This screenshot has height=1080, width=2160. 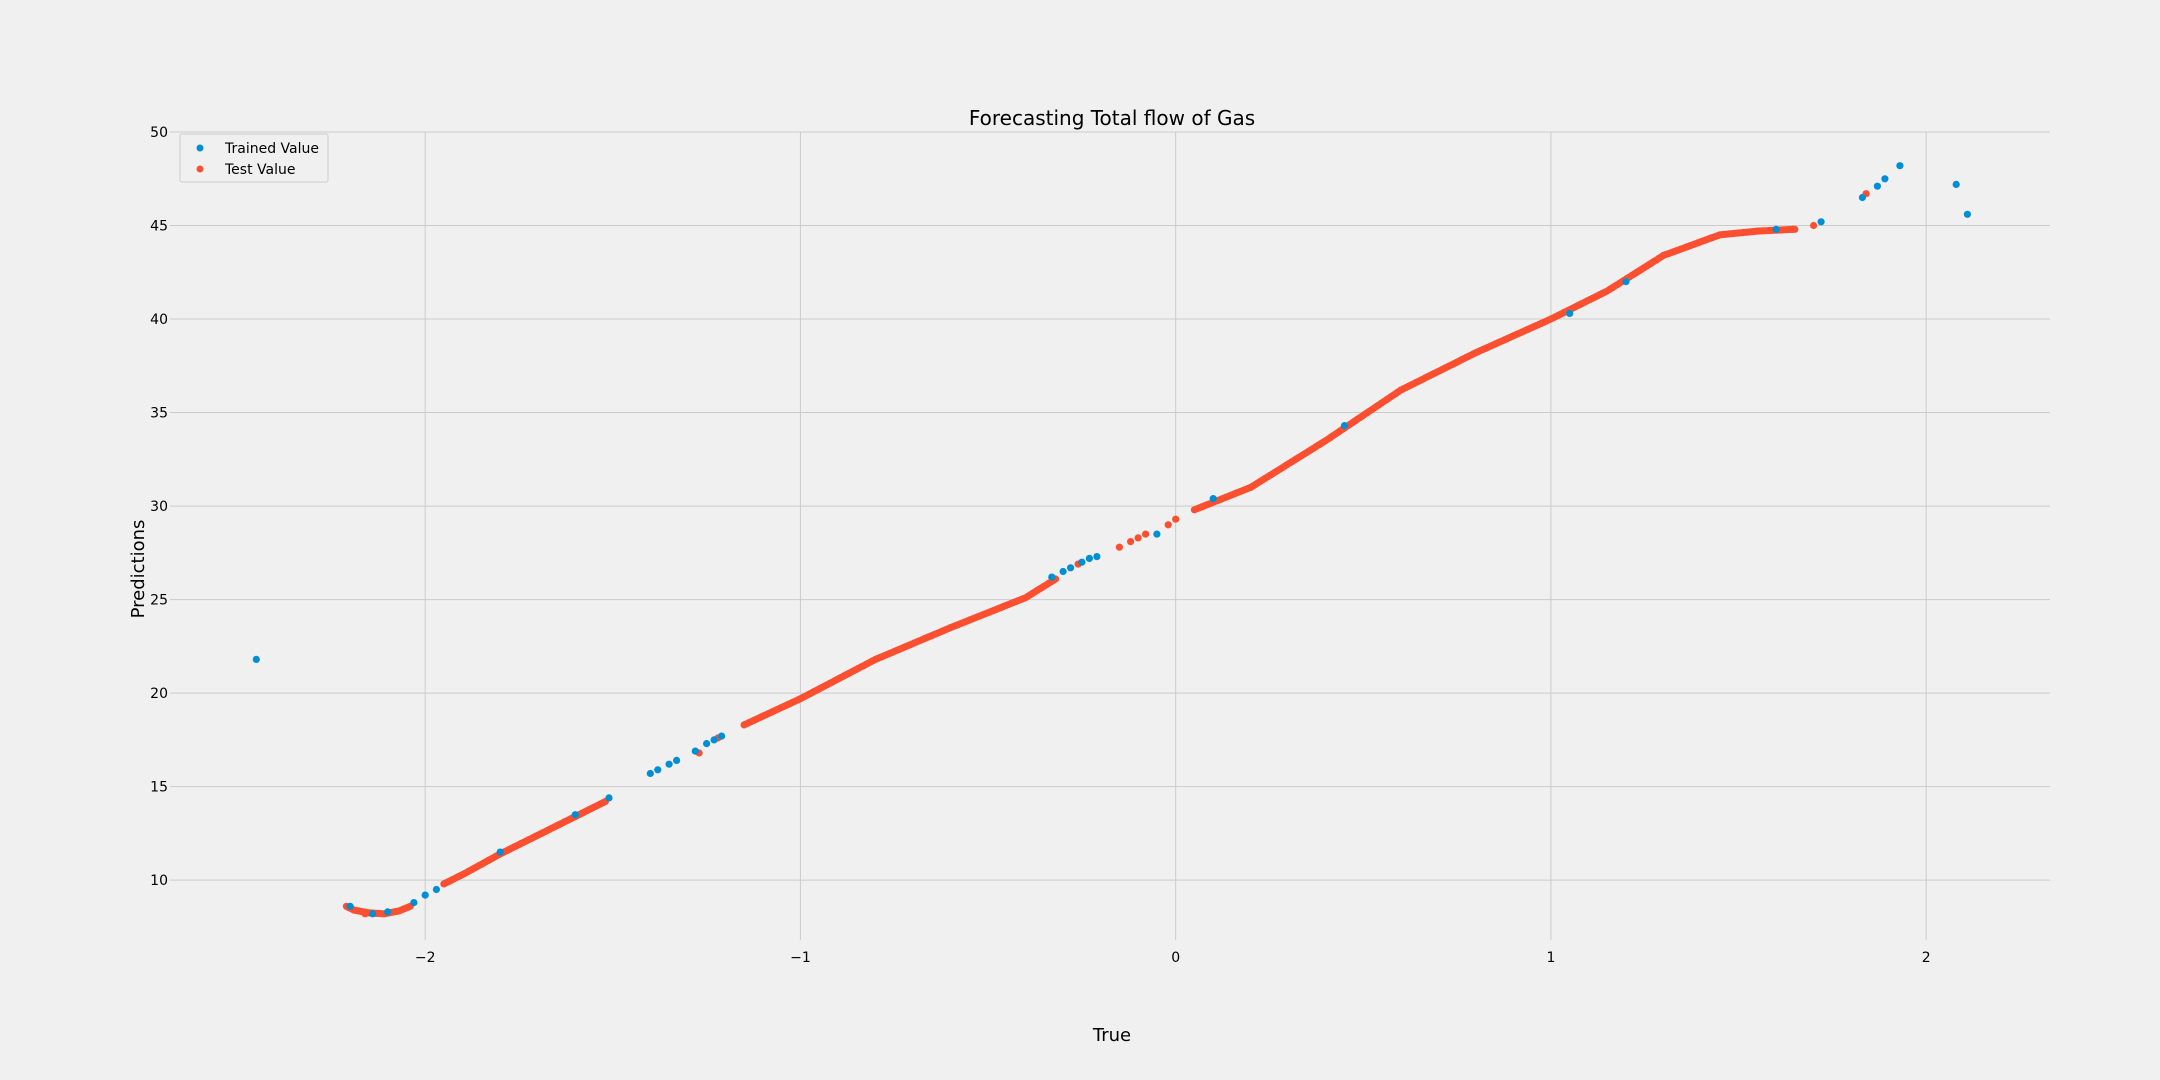 I want to click on legend-box, so click(x=254, y=158).